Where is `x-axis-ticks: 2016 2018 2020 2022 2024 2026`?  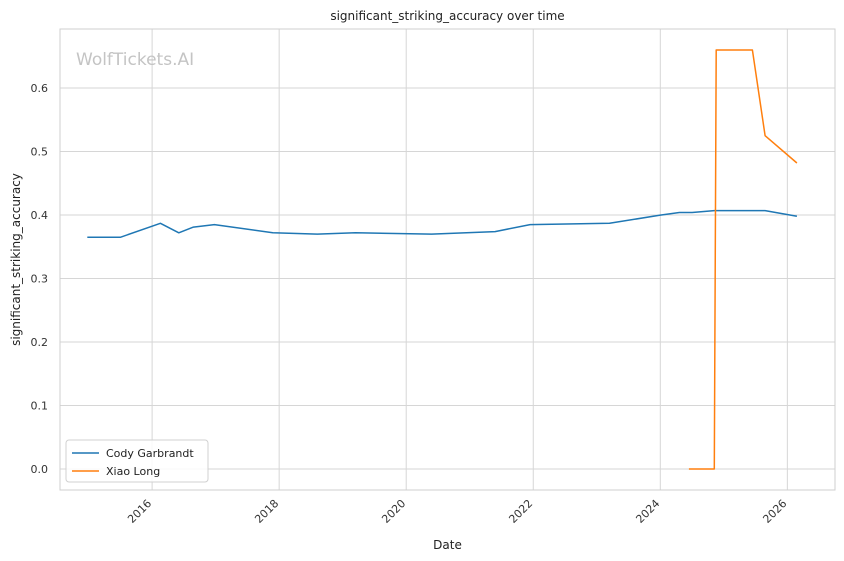 x-axis-ticks: 2016 2018 2020 2022 2024 2026 is located at coordinates (457, 511).